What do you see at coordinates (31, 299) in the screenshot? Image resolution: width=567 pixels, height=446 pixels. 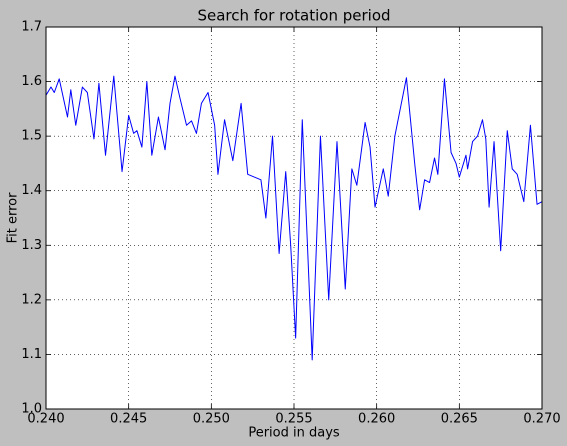 I see `y-tick-label: 1.2` at bounding box center [31, 299].